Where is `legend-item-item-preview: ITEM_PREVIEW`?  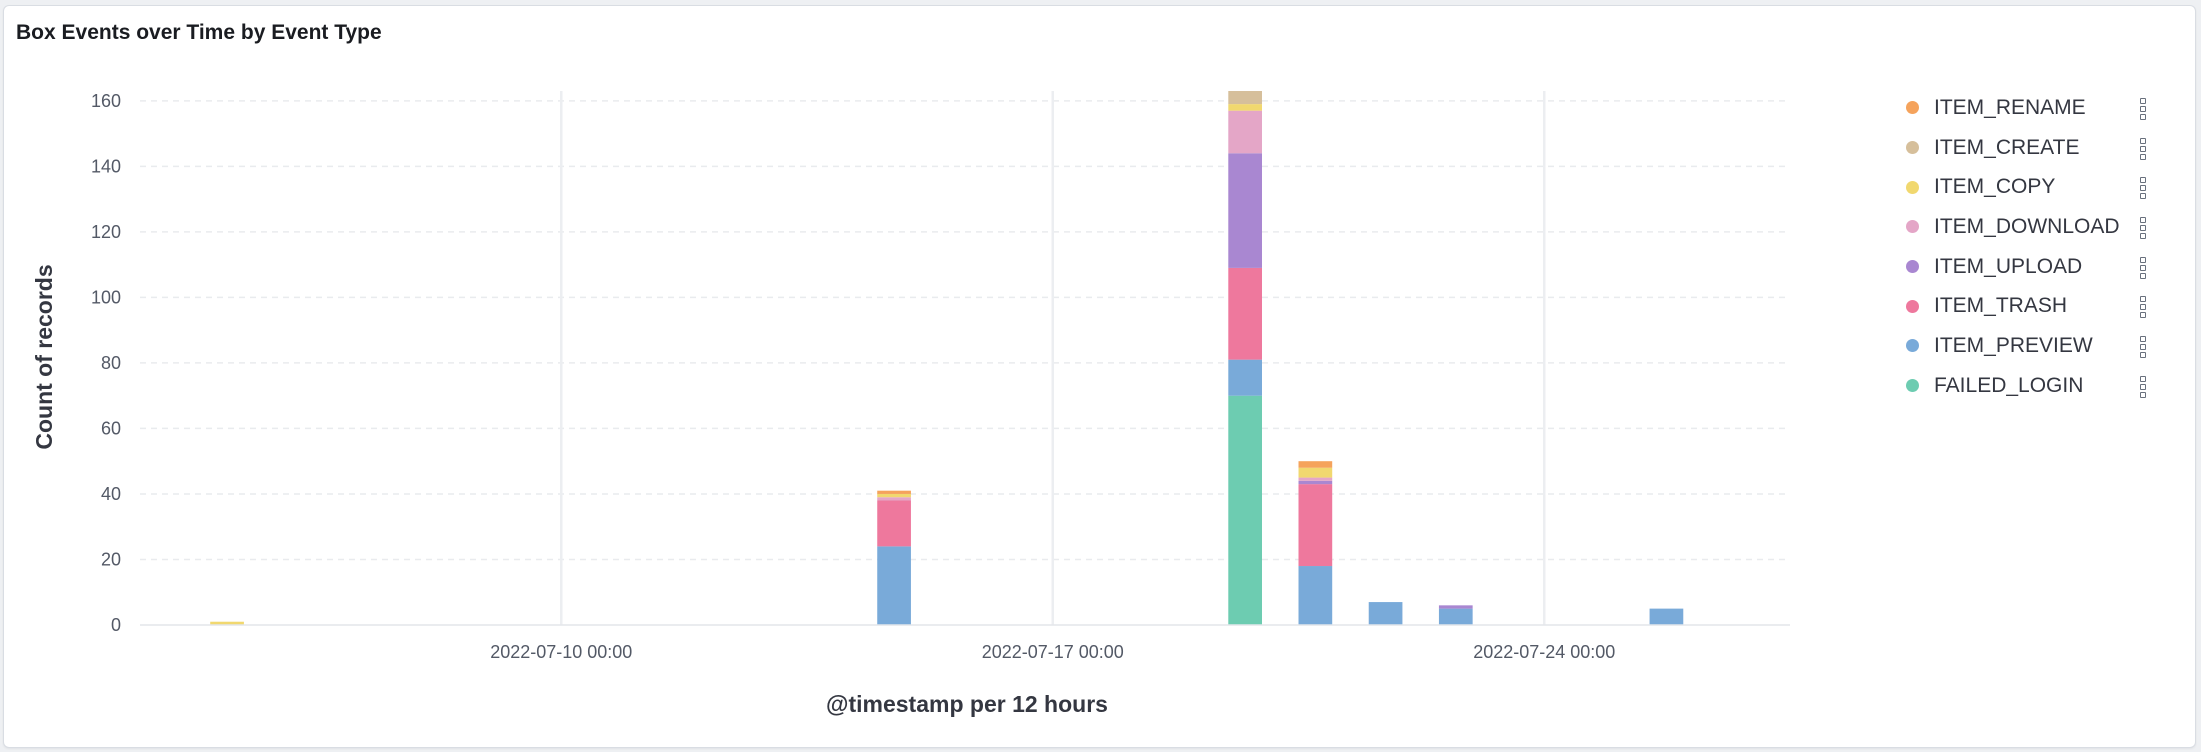
legend-item-item-preview: ITEM_PREVIEW is located at coordinates (2035, 346).